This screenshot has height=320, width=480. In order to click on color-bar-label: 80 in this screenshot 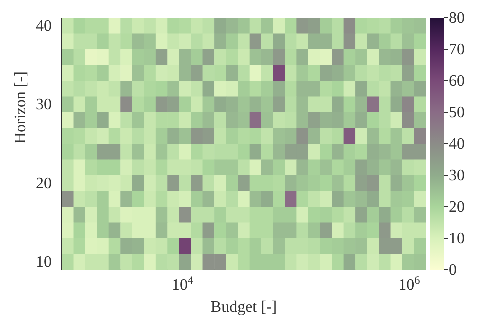, I will do `click(457, 18)`.